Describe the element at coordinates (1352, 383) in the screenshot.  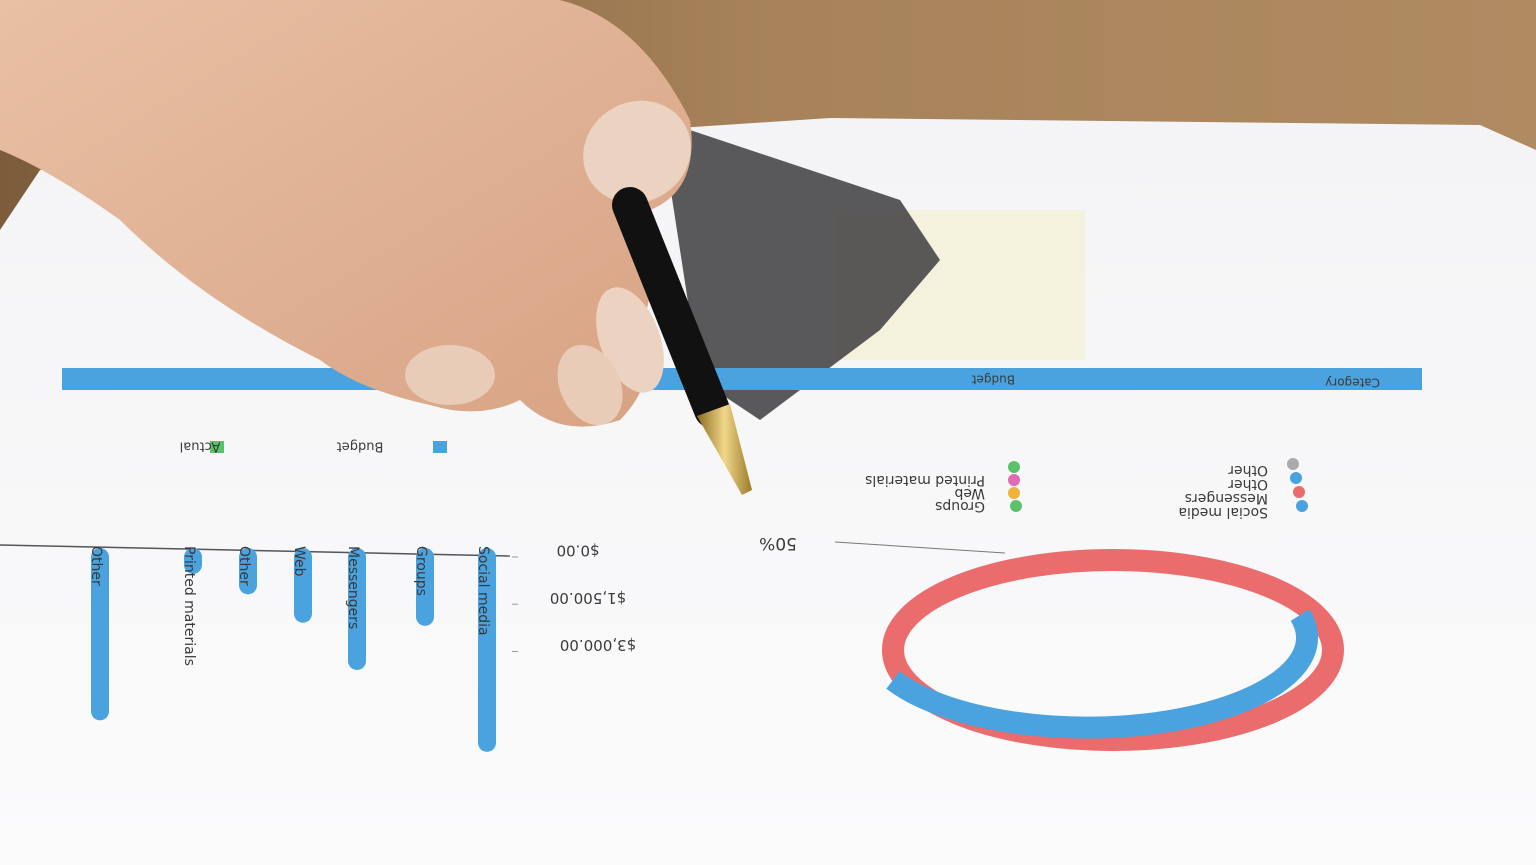
I see `header-label: Category` at that location.